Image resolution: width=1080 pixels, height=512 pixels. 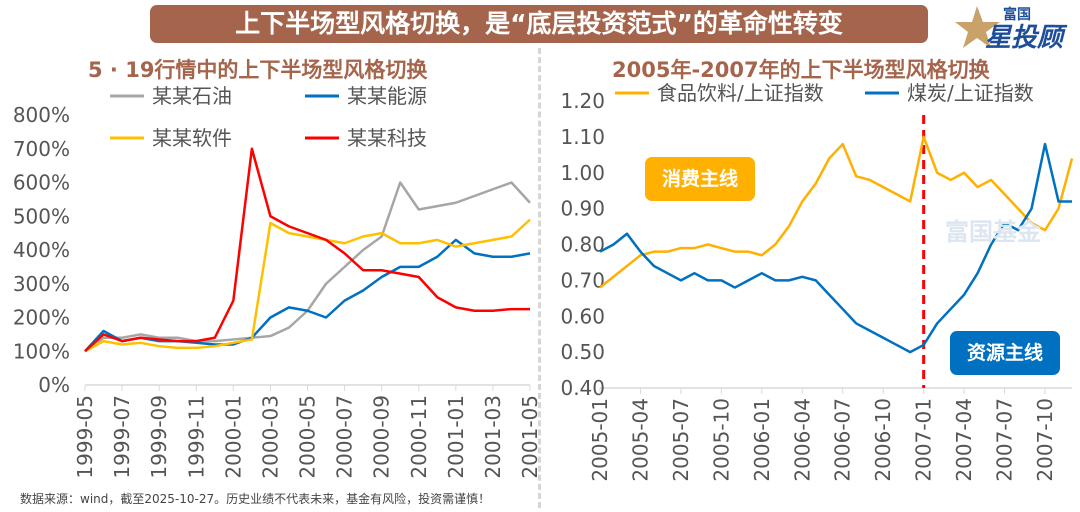 I want to click on logo-top-text: 富国, so click(x=1017, y=14).